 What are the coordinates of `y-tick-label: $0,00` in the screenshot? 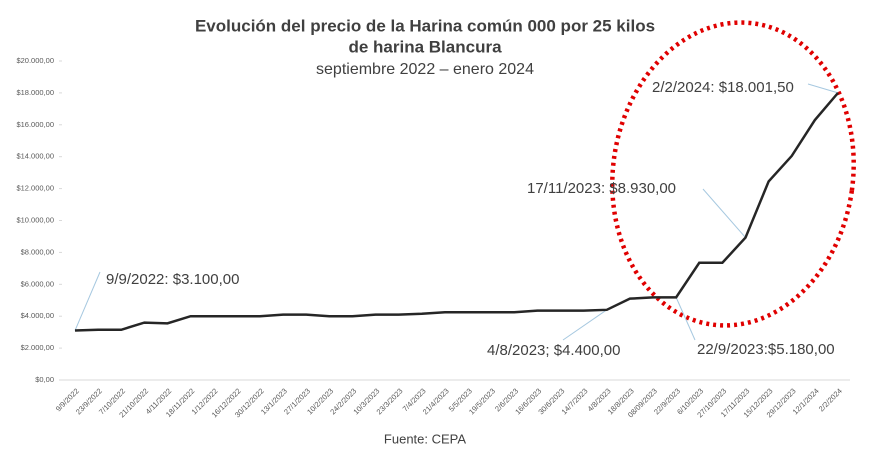 It's located at (44, 379).